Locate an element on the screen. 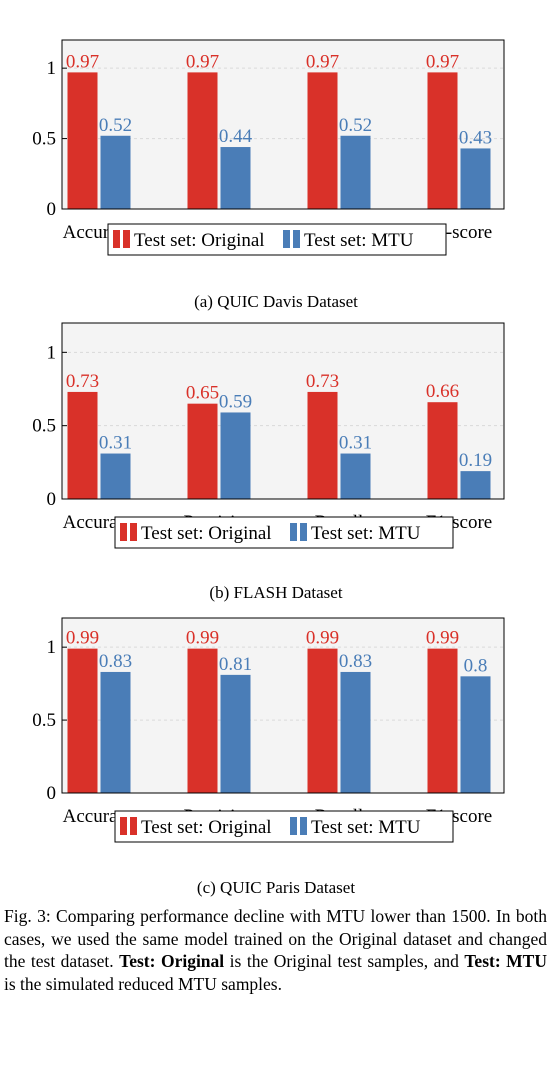  data-label-mtu: 0.19 is located at coordinates (475, 460).